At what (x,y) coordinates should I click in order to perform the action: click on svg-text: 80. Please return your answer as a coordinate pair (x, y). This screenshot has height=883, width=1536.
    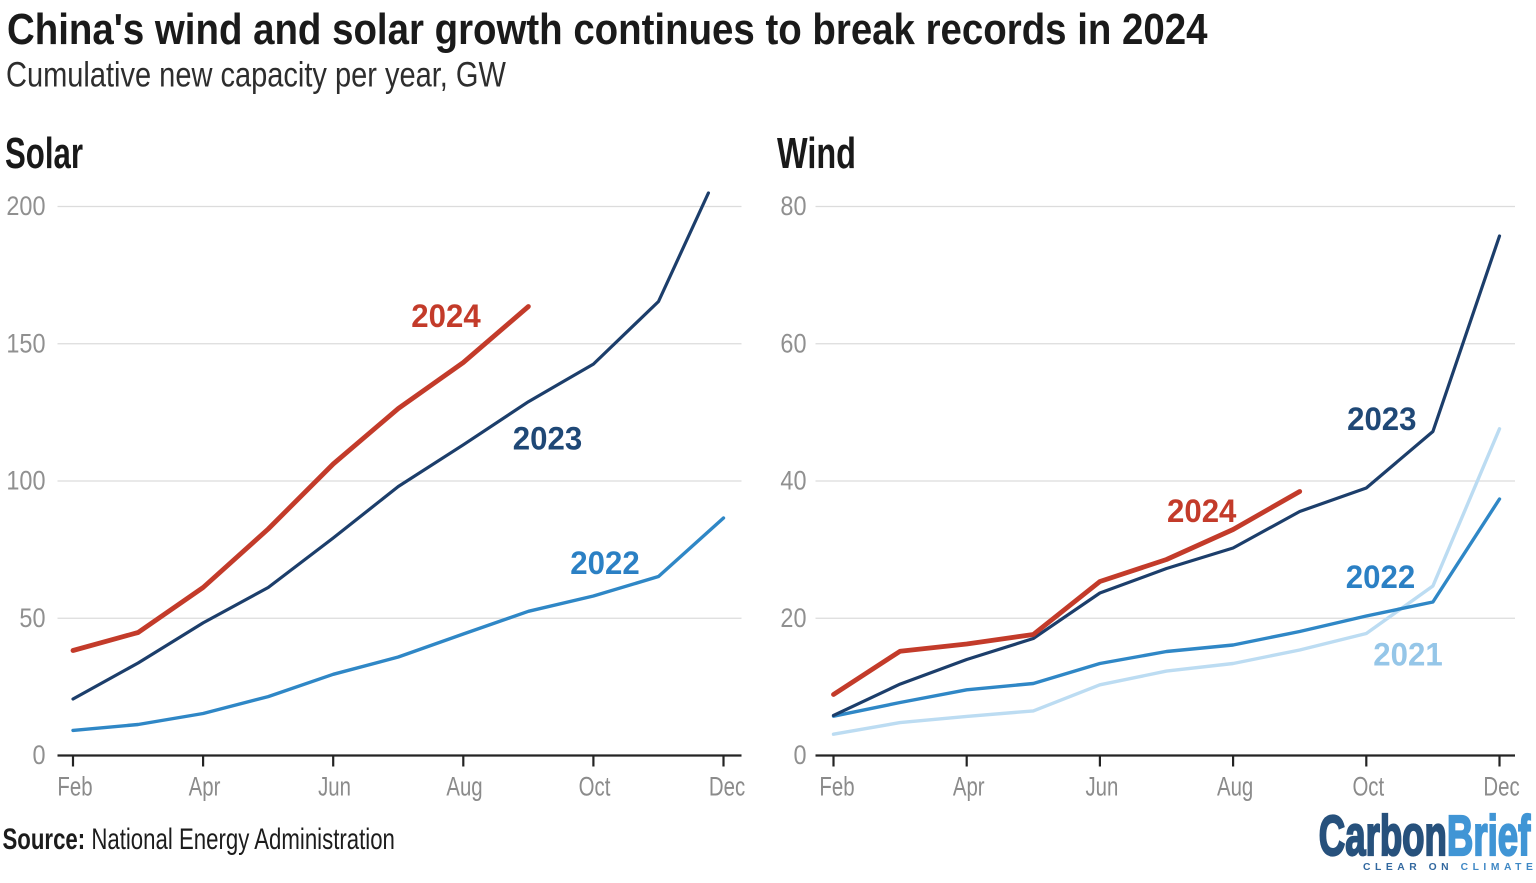
    Looking at the image, I should click on (793, 207).